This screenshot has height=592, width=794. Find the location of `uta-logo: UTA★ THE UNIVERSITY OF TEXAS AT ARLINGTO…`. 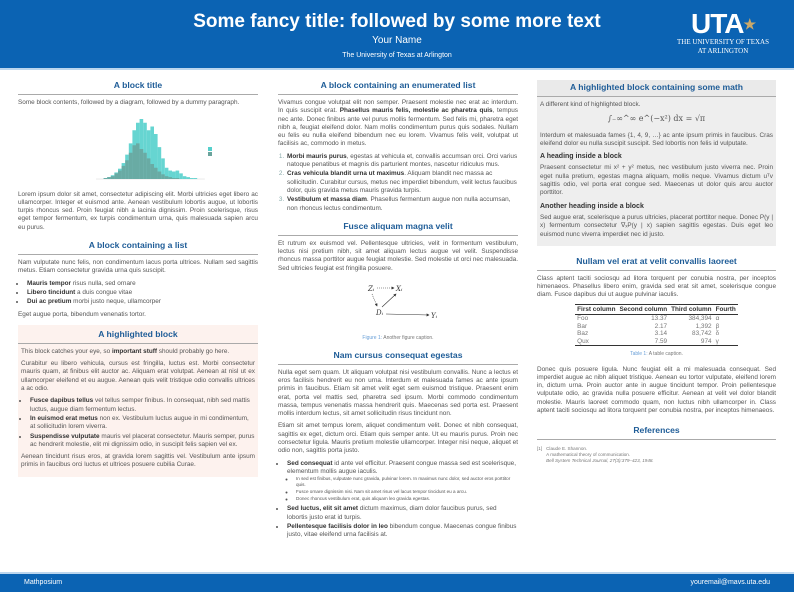

uta-logo: UTA★ THE UNIVERSITY OF TEXAS AT ARLINGTO… is located at coordinates (723, 31).